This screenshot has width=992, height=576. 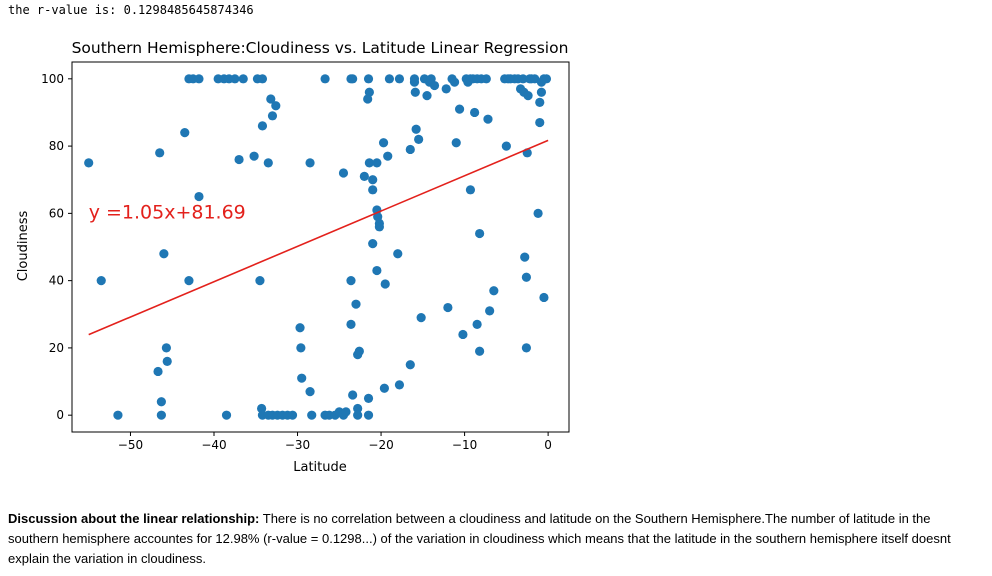 What do you see at coordinates (56, 348) in the screenshot?
I see `y-tick-label: 20` at bounding box center [56, 348].